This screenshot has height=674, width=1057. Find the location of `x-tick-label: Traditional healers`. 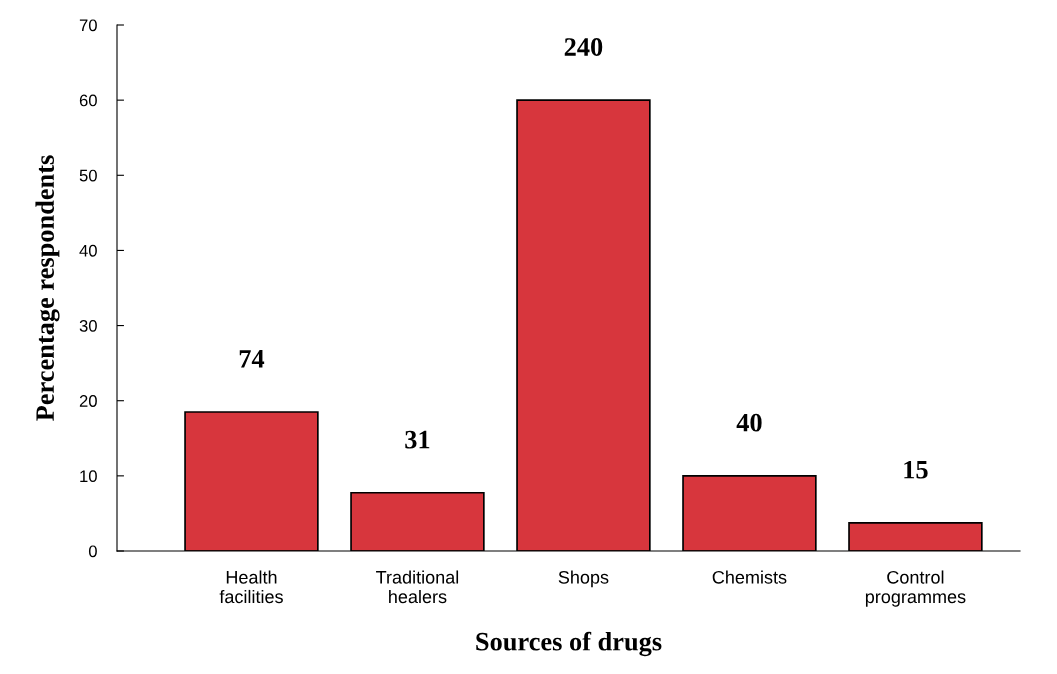

x-tick-label: Traditional healers is located at coordinates (417, 587).